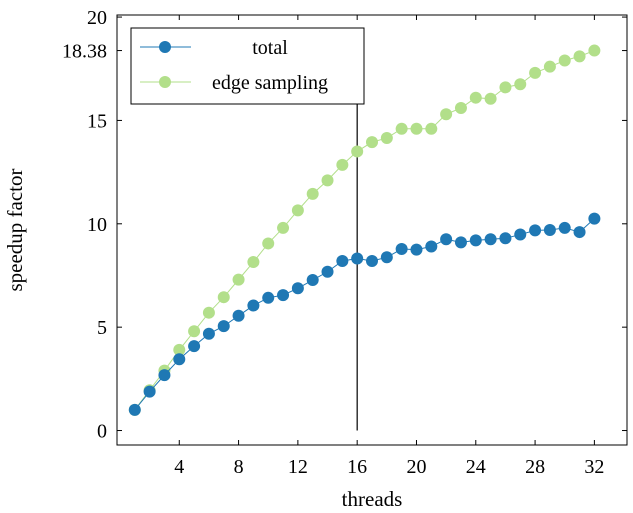  Describe the element at coordinates (416, 467) in the screenshot. I see `x-tick-label: 20` at that location.